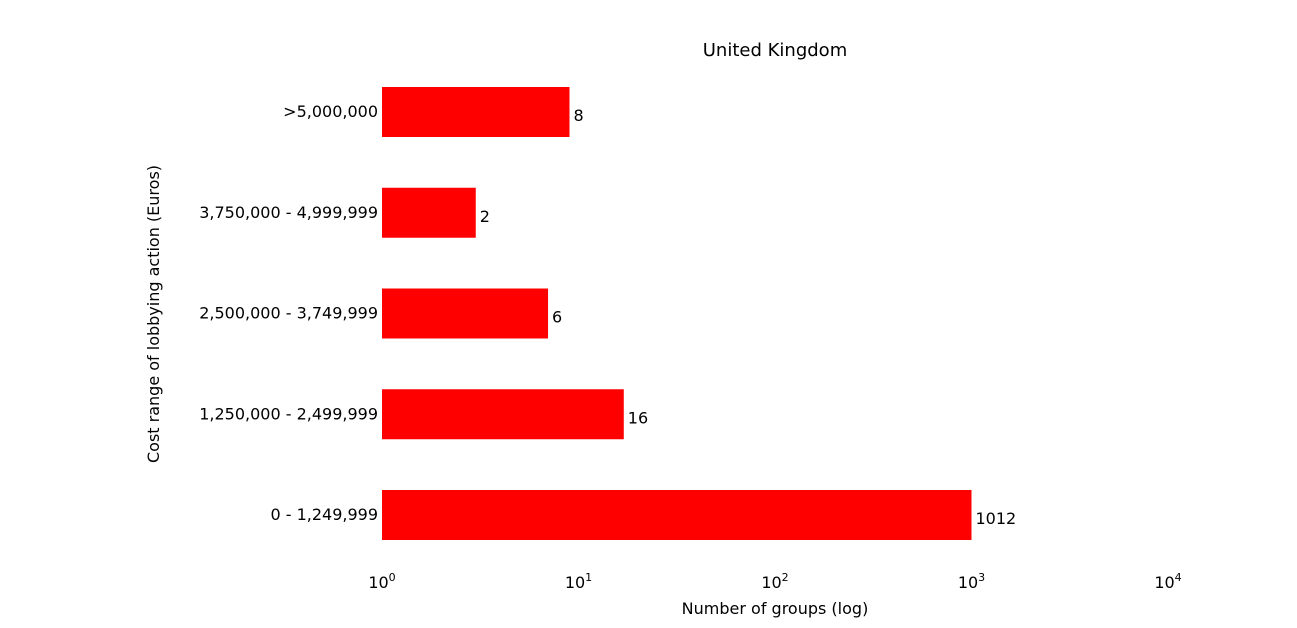  What do you see at coordinates (579, 115) in the screenshot?
I see `value-label: 8` at bounding box center [579, 115].